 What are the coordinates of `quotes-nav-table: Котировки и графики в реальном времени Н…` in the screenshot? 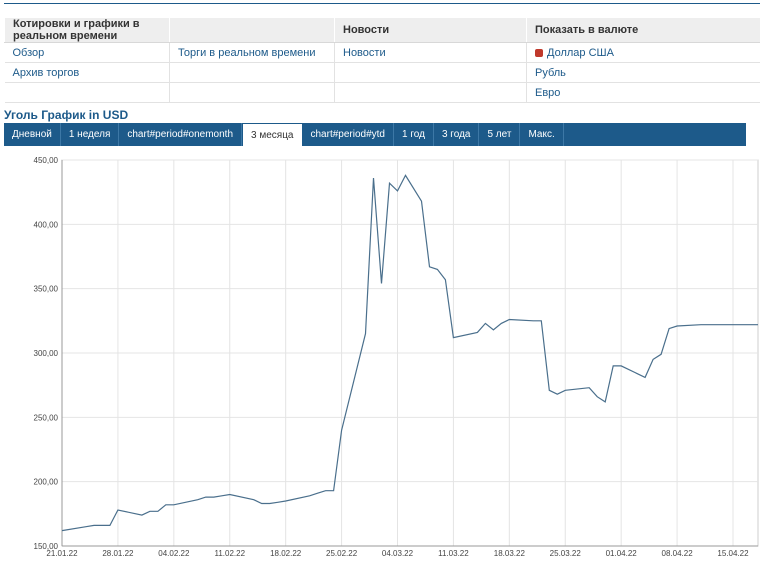 It's located at (382, 60).